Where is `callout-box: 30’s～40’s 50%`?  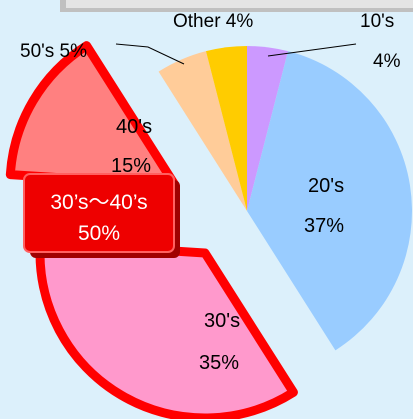
callout-box: 30’s～40’s 50% is located at coordinates (101, 215).